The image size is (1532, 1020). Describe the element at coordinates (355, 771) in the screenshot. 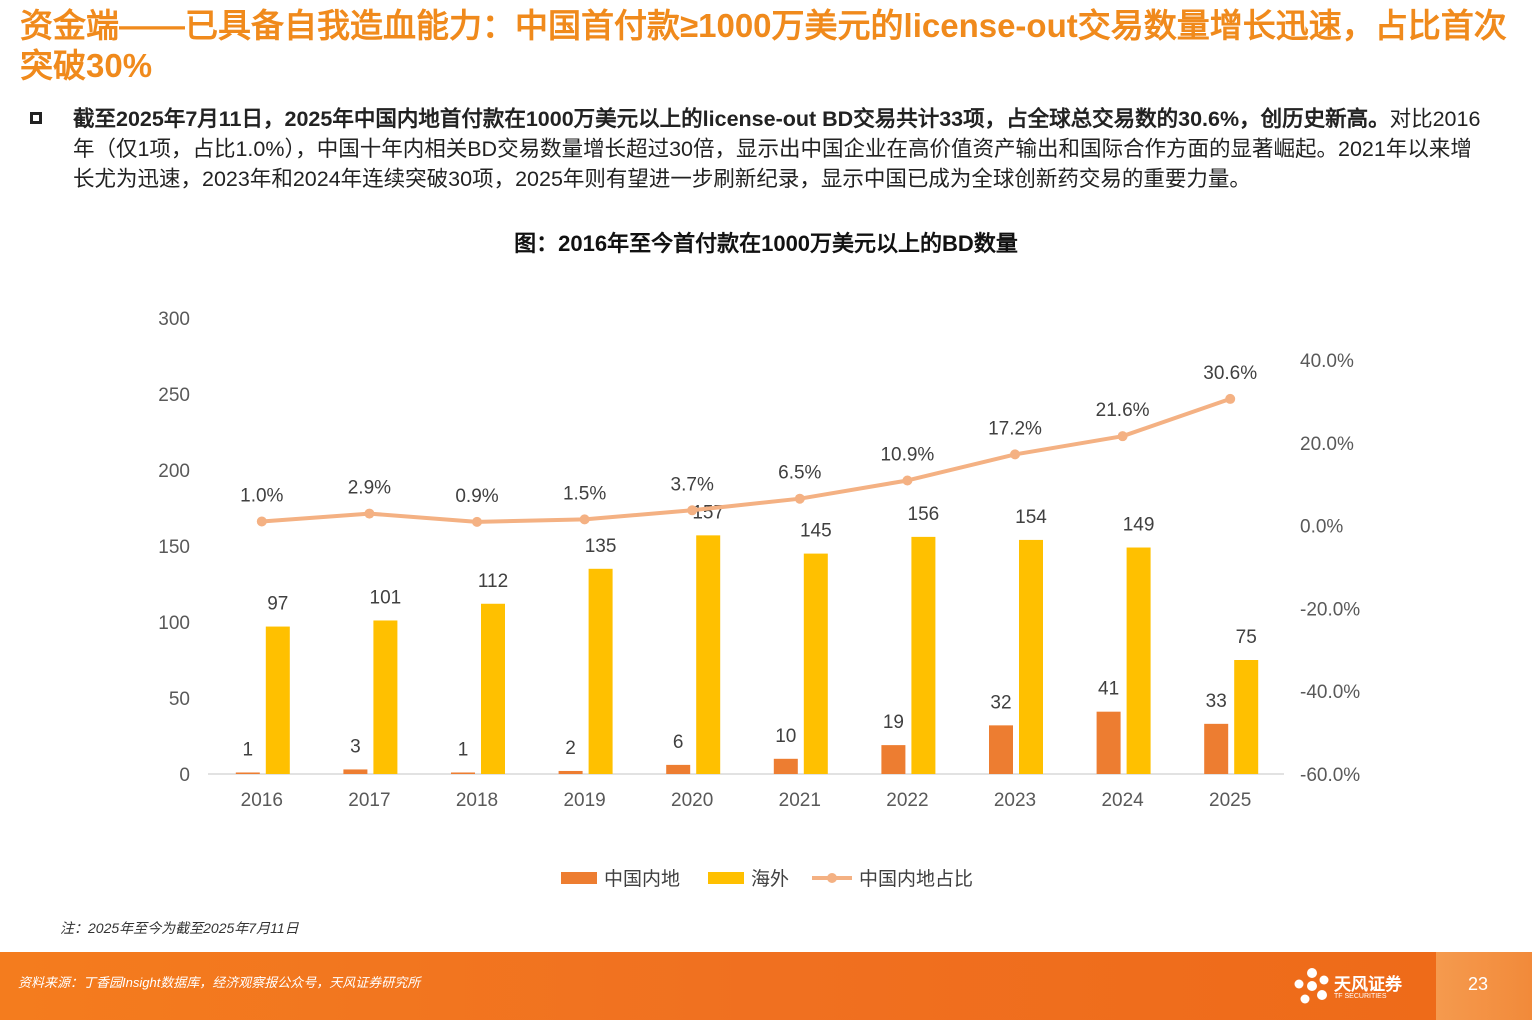

I see `bar-china-2017` at that location.